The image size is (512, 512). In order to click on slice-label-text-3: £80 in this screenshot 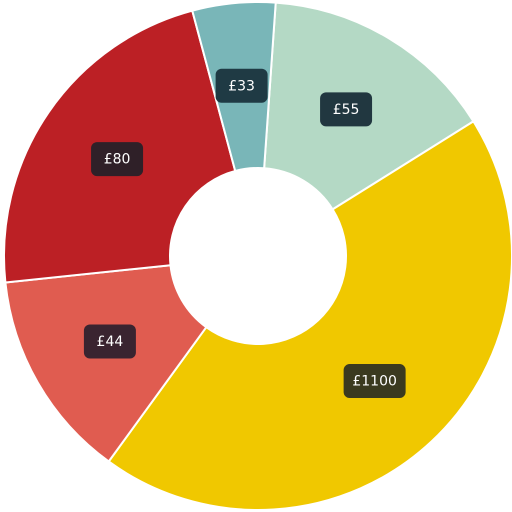, I will do `click(117, 160)`.